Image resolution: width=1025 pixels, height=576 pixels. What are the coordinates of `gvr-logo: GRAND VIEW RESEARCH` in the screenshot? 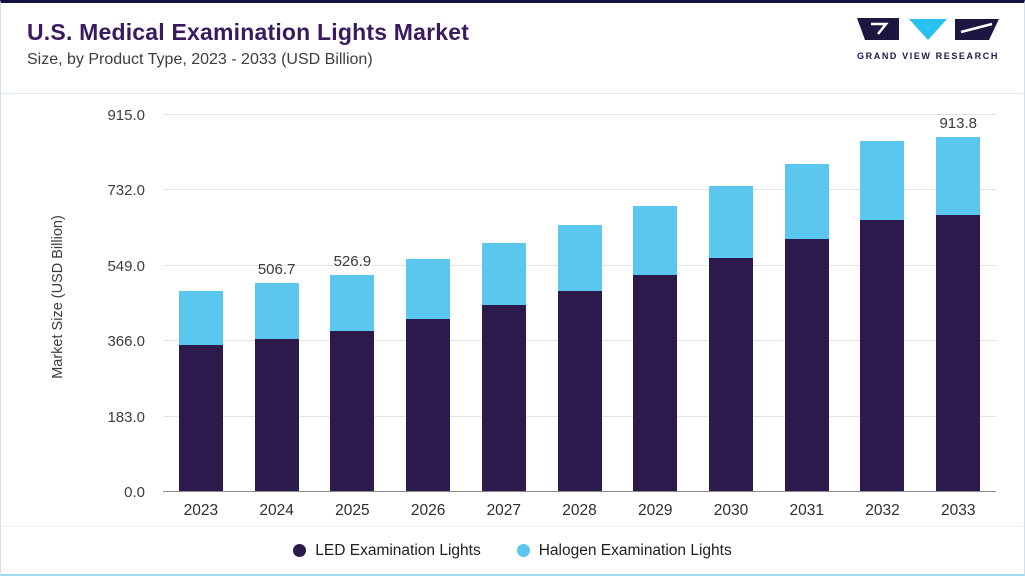 It's located at (928, 38).